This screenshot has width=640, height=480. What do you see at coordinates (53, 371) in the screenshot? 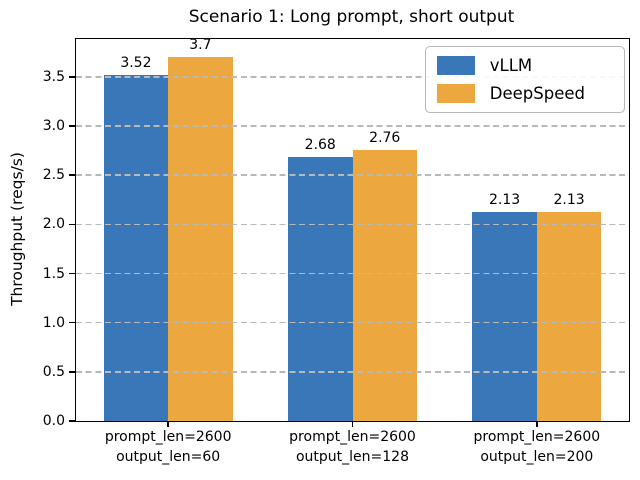
I see `y-tick-label: 0.5` at bounding box center [53, 371].